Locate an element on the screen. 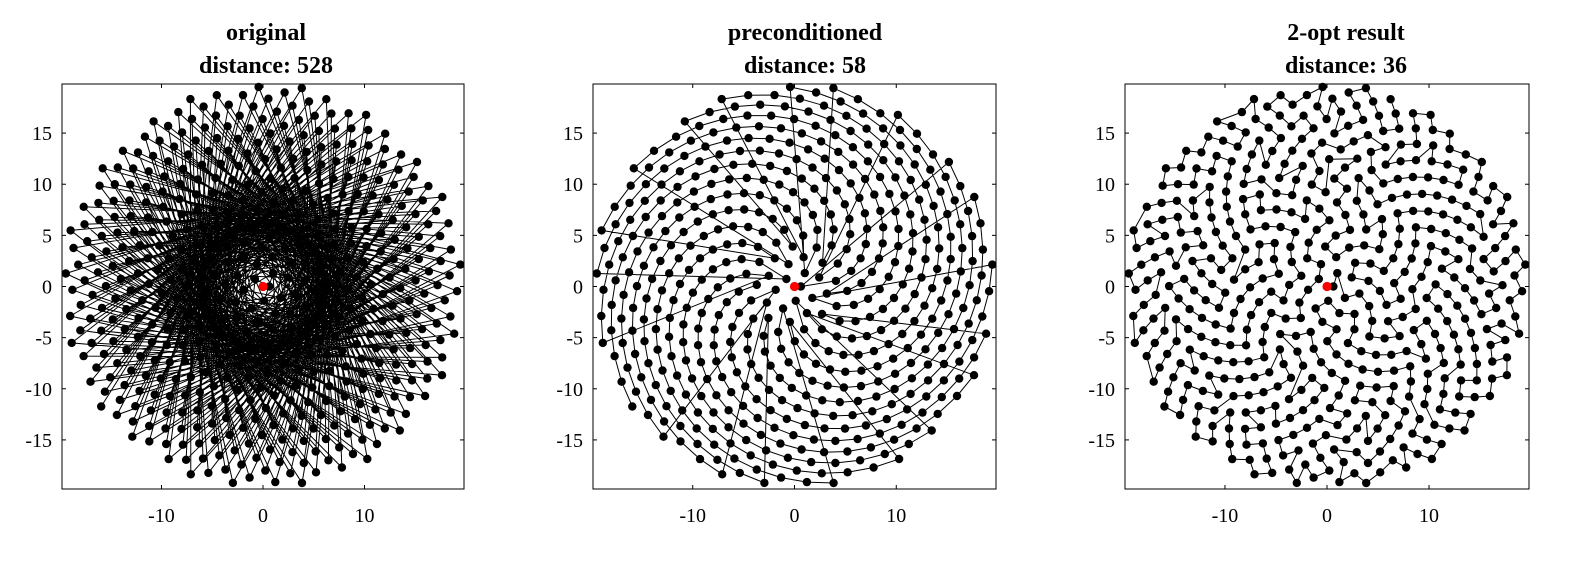  y-tick-label: 5 is located at coordinates (1110, 236).